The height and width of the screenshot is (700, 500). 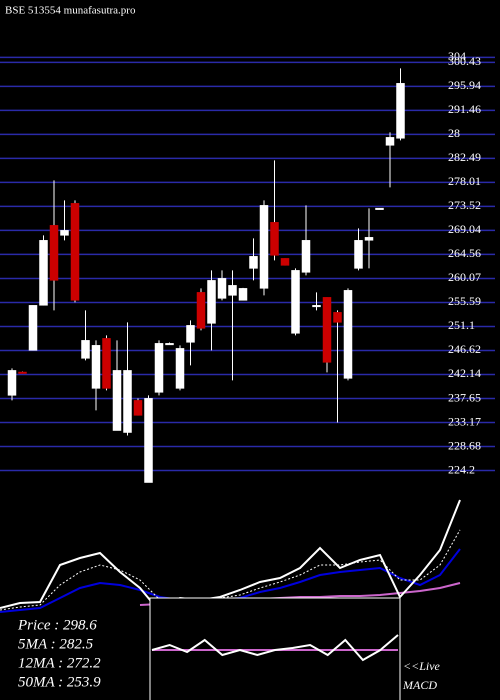 I want to click on y-tick-label: 242.14, so click(x=464, y=373).